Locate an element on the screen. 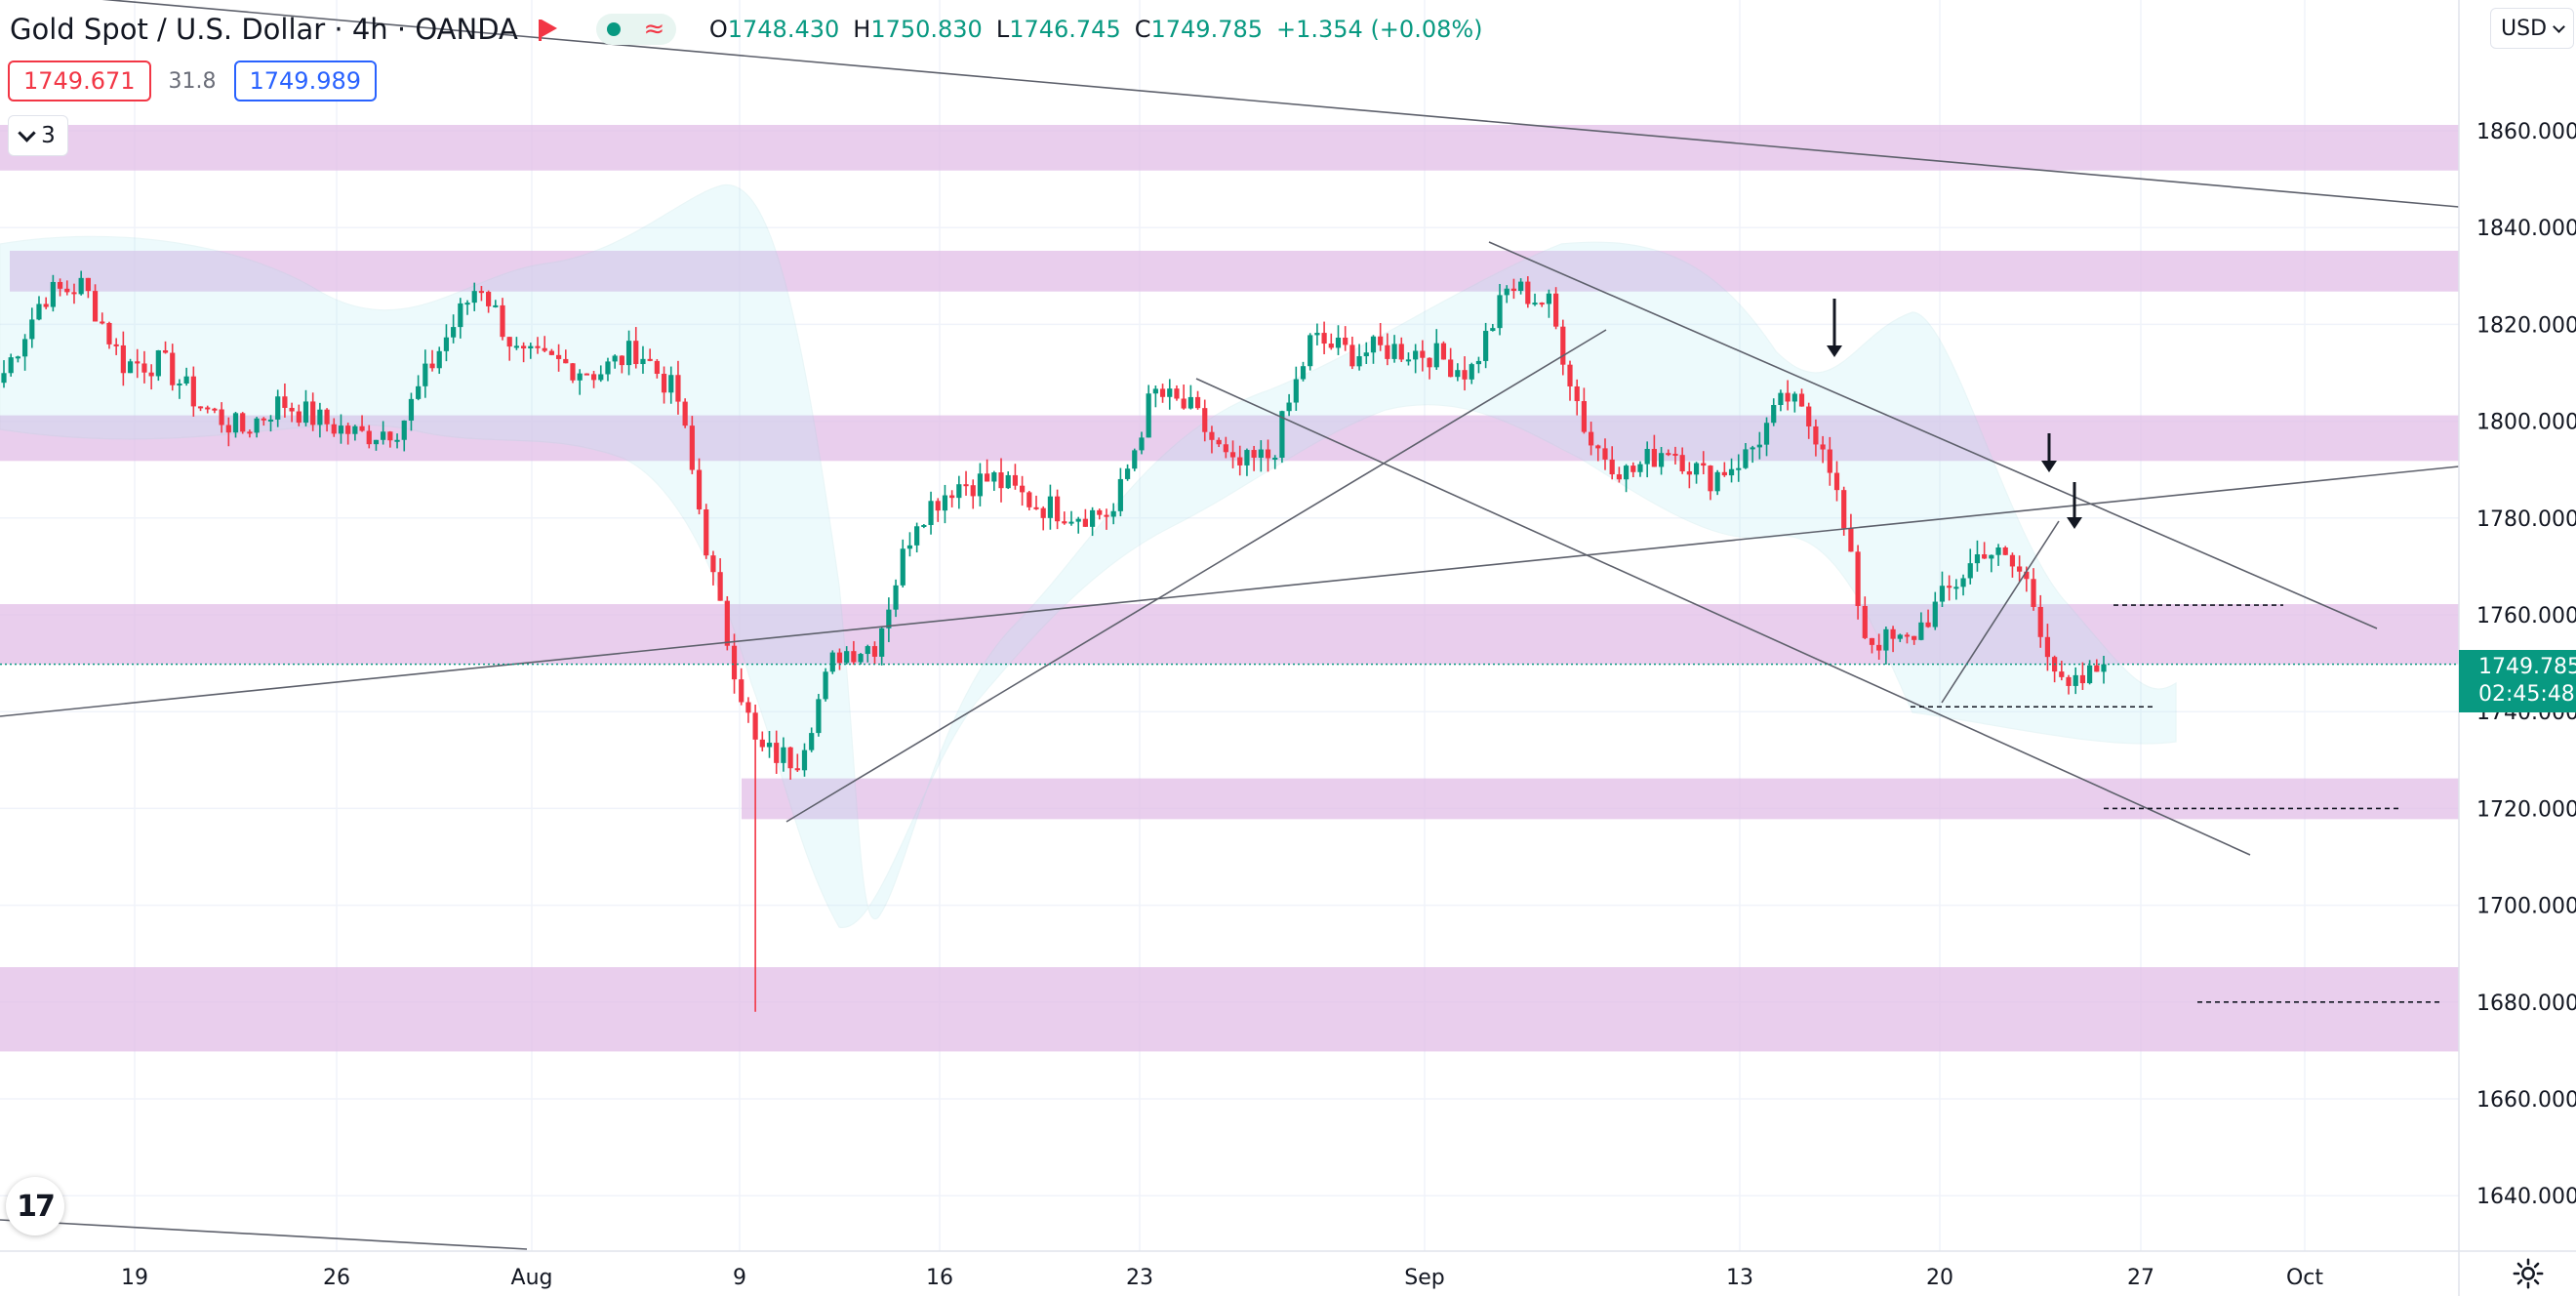  currency-select: USD is located at coordinates (2532, 29).